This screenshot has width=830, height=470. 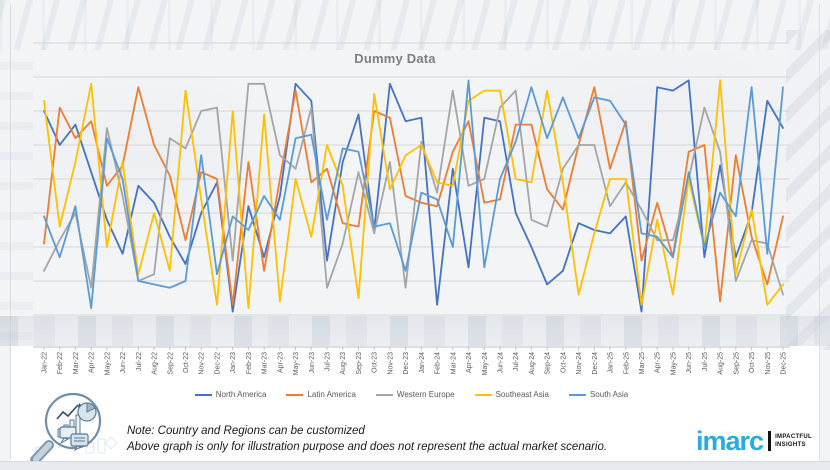 I want to click on x-axis-label: Nov-24, so click(x=579, y=363).